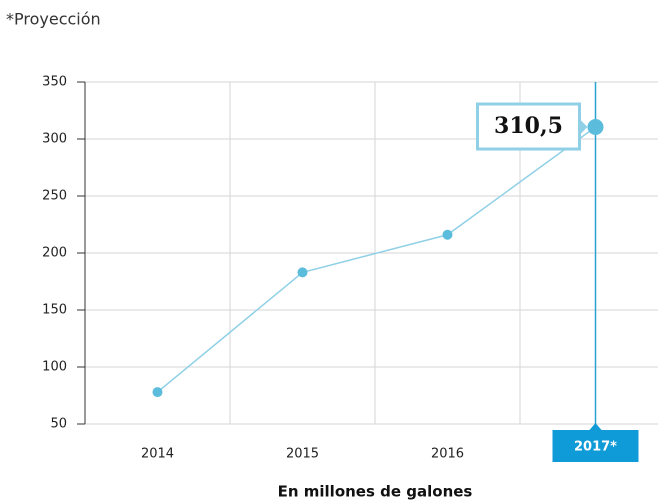  I want to click on highlight-label-box, so click(595, 446).